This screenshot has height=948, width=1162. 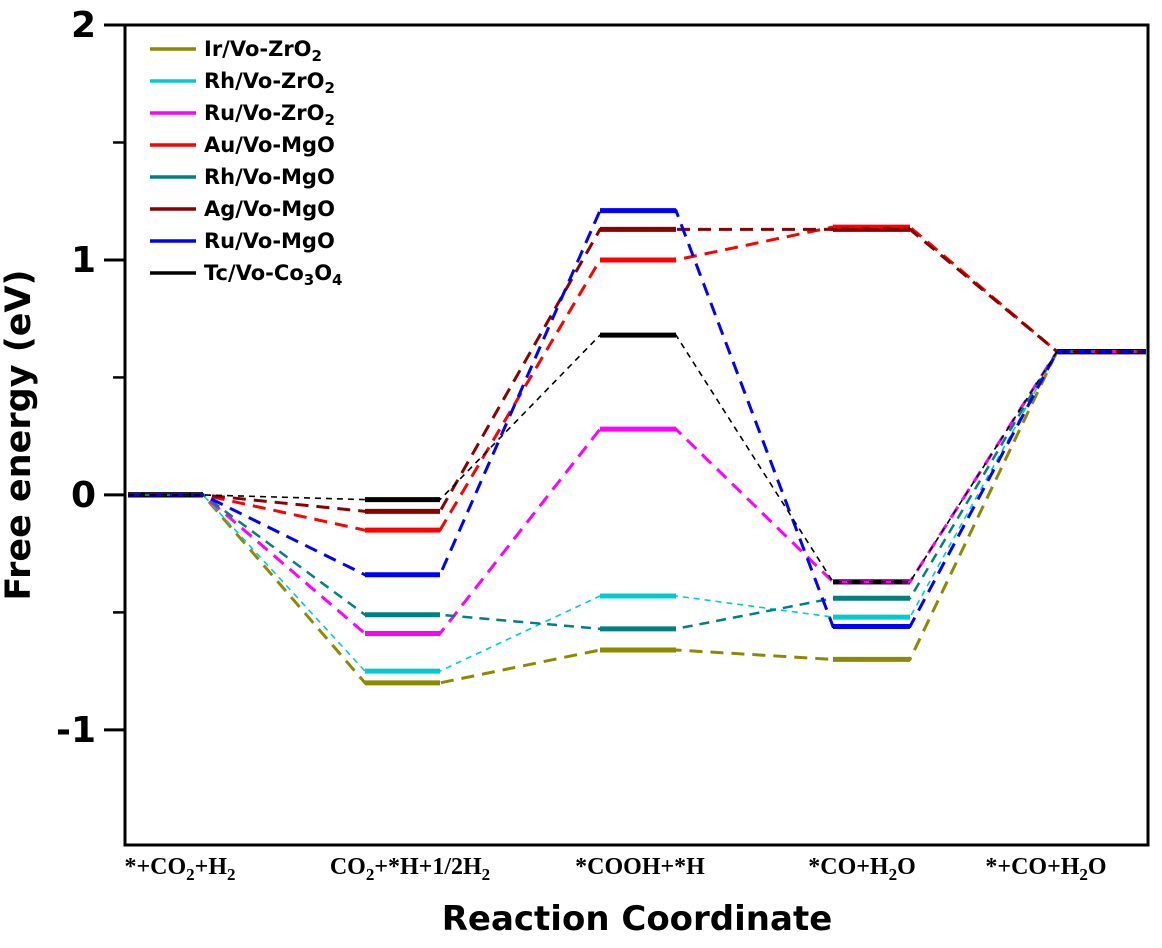 I want to click on legend-item-ir-vo-zro2: Ir/Vo-ZrO2, so click(x=236, y=51).